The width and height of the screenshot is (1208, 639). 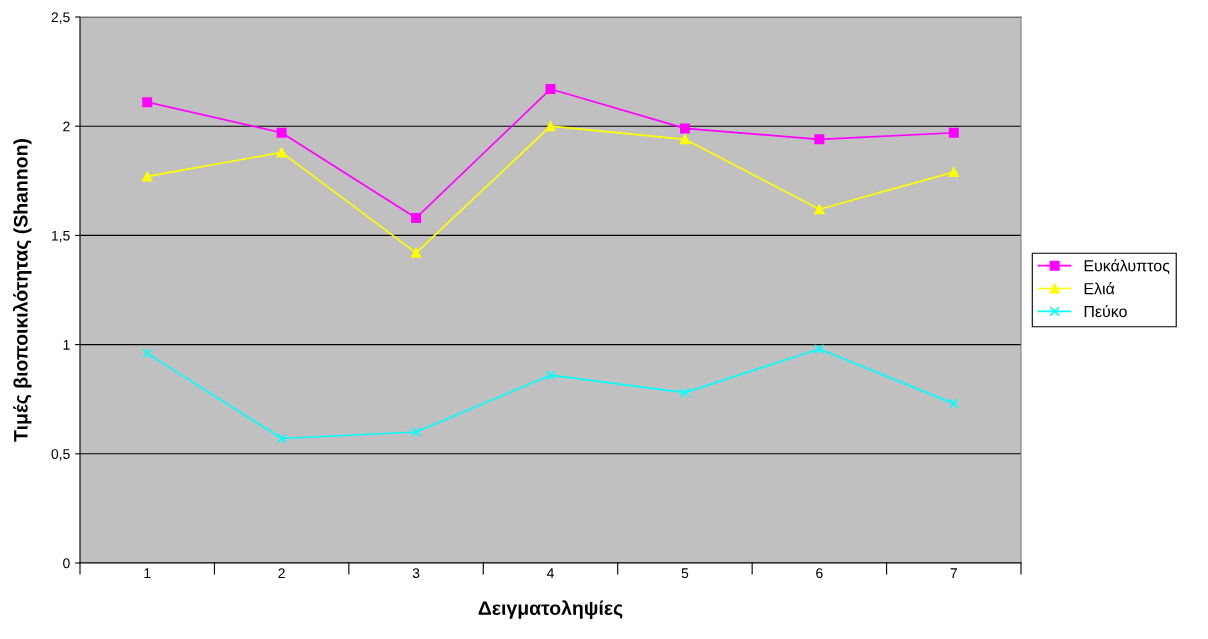 What do you see at coordinates (60, 18) in the screenshot?
I see `y-tick-label: 2,5` at bounding box center [60, 18].